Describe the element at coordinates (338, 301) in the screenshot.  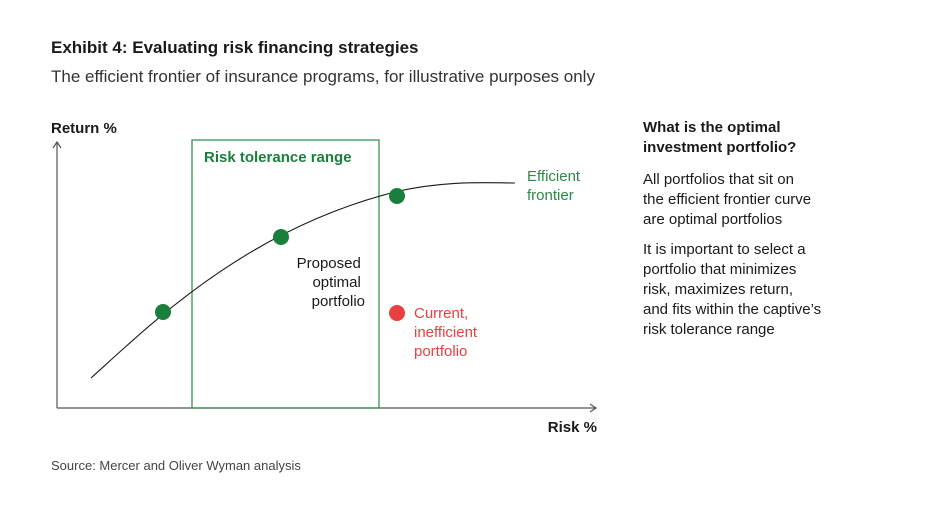
I see `proposed-label-line-3: portfolio` at that location.